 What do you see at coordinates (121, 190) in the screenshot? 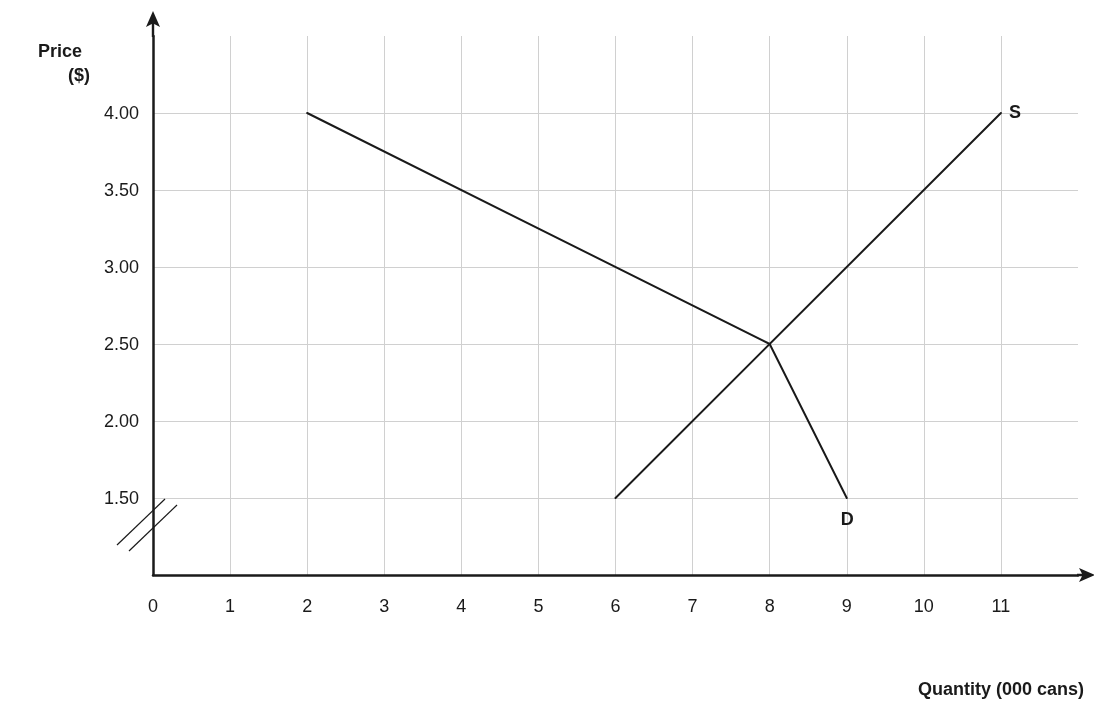
I see `y-tick-label: 3.50` at bounding box center [121, 190].